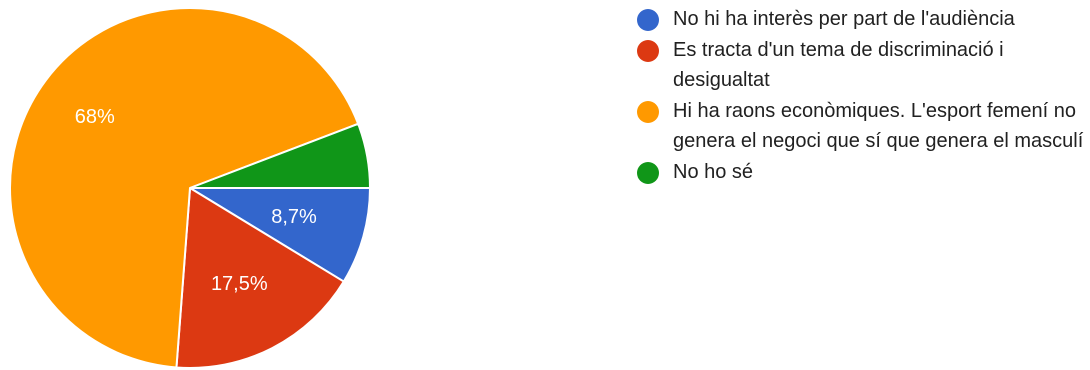 The image size is (1090, 370). I want to click on slice-value-label: 17,5%, so click(239, 284).